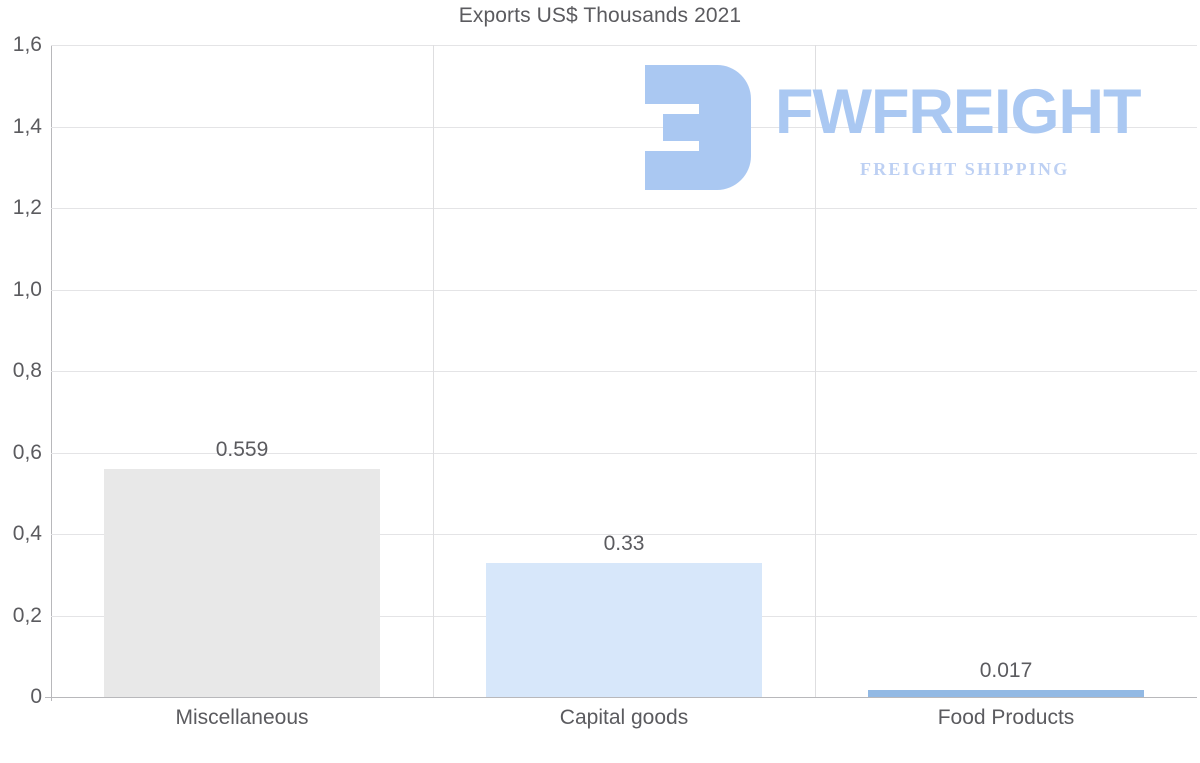 This screenshot has width=1200, height=763. I want to click on bar-value-label: 0.017, so click(1006, 671).